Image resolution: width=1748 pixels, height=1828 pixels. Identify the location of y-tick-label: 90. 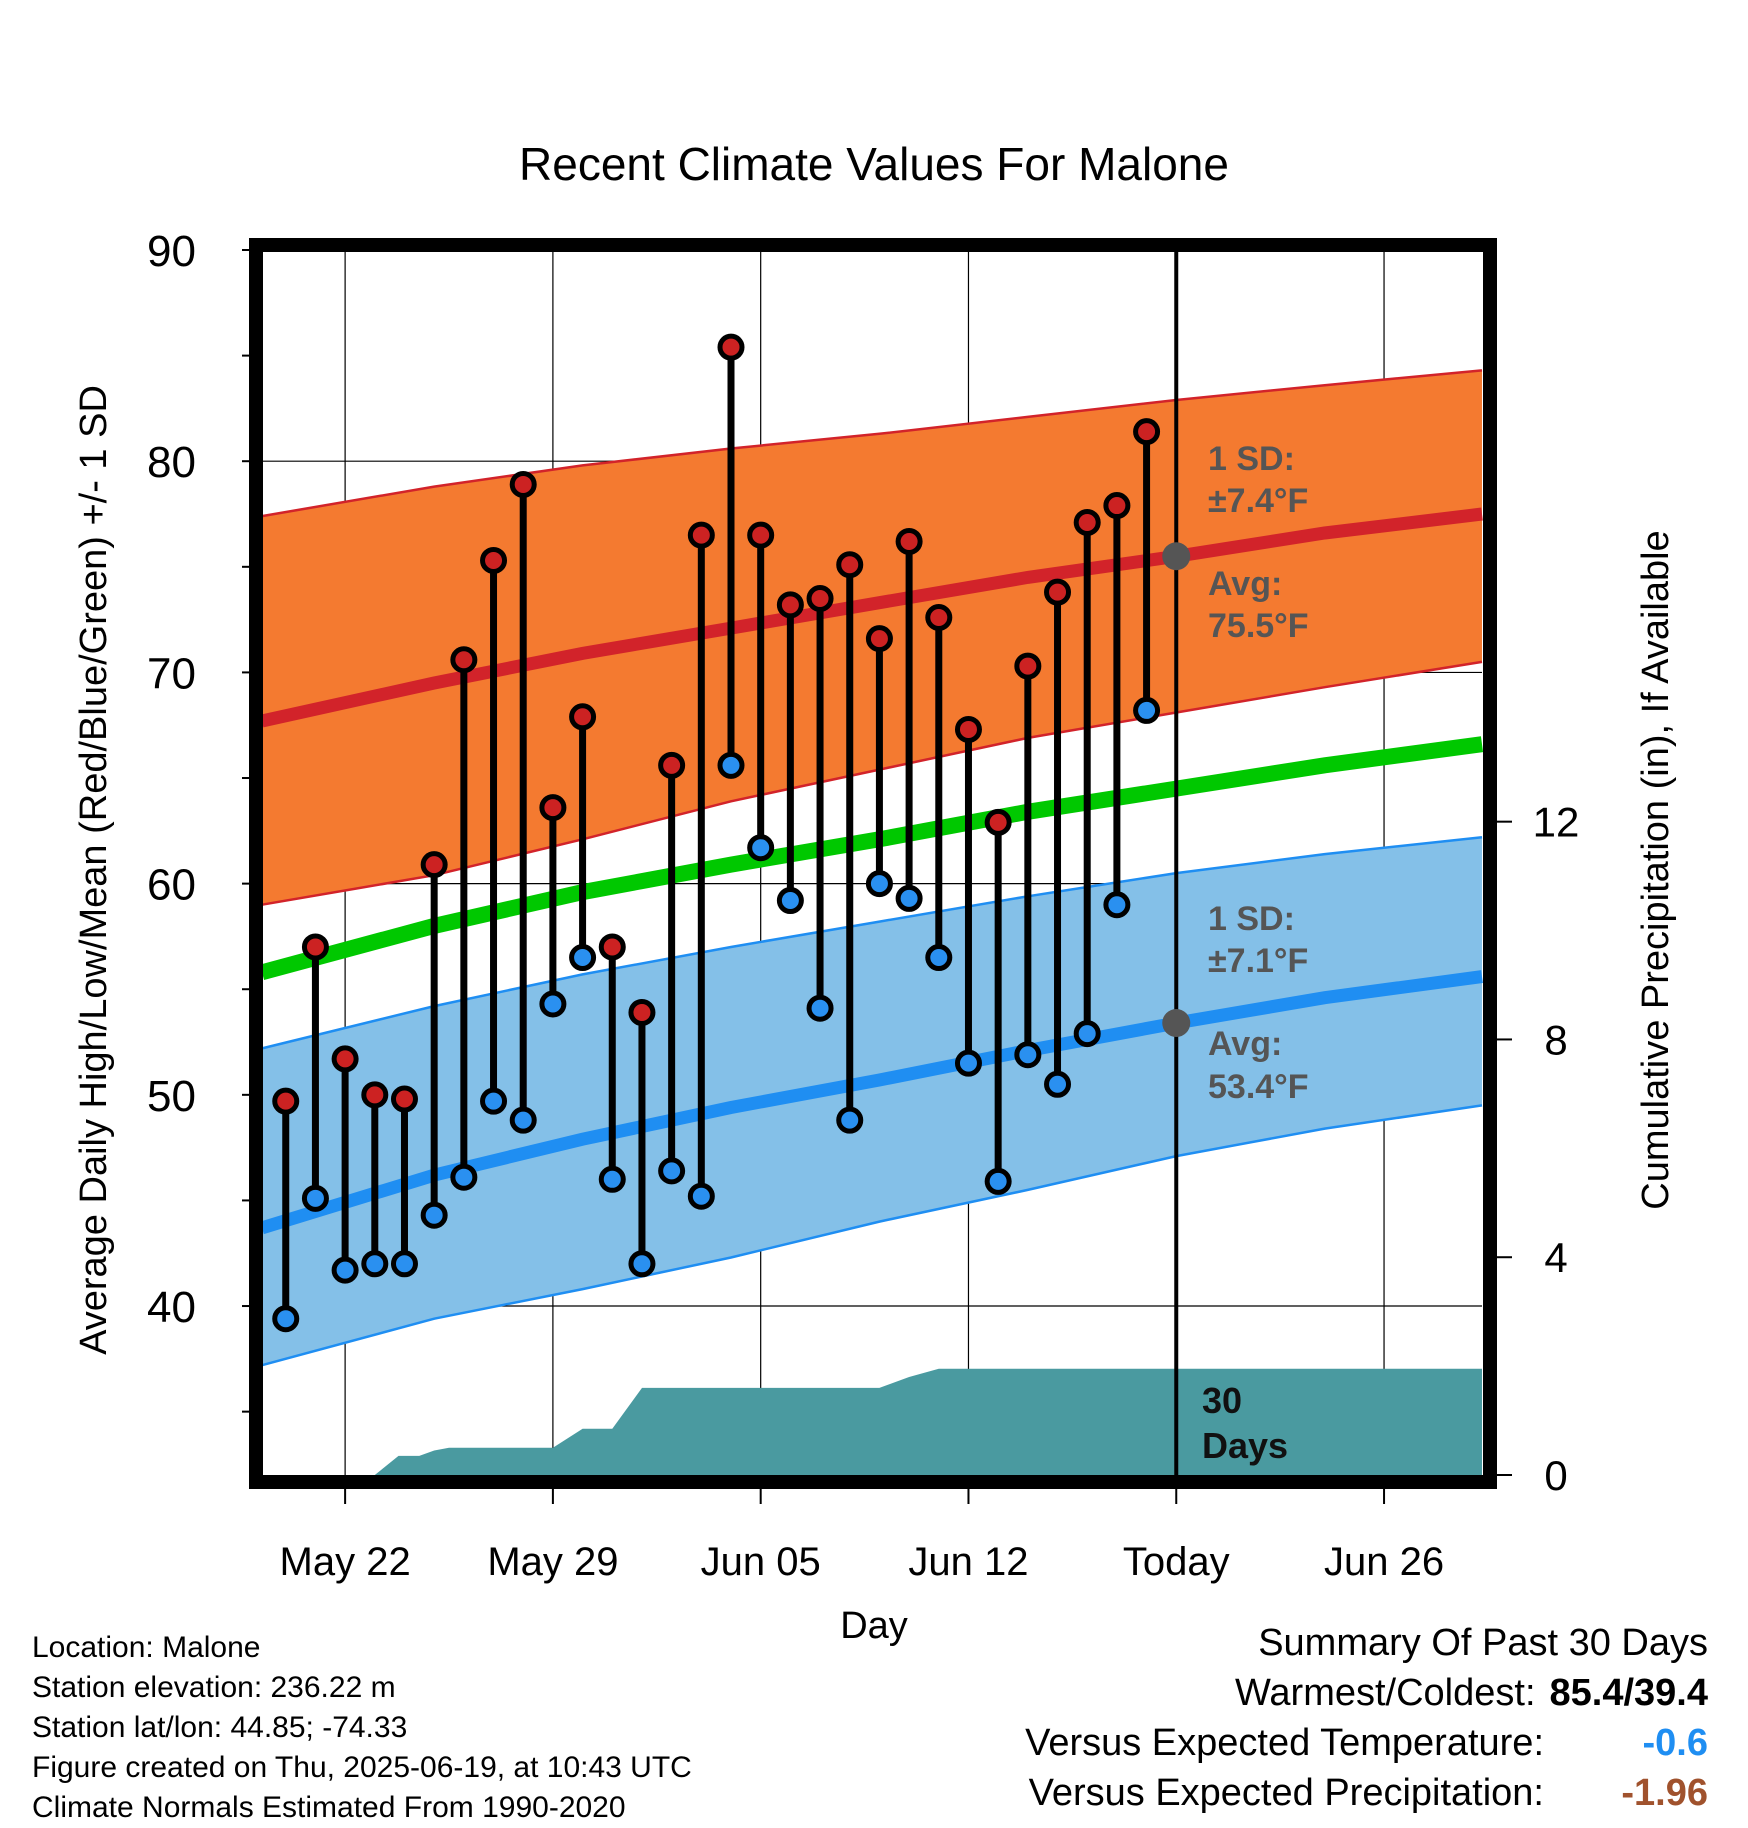
(171, 251).